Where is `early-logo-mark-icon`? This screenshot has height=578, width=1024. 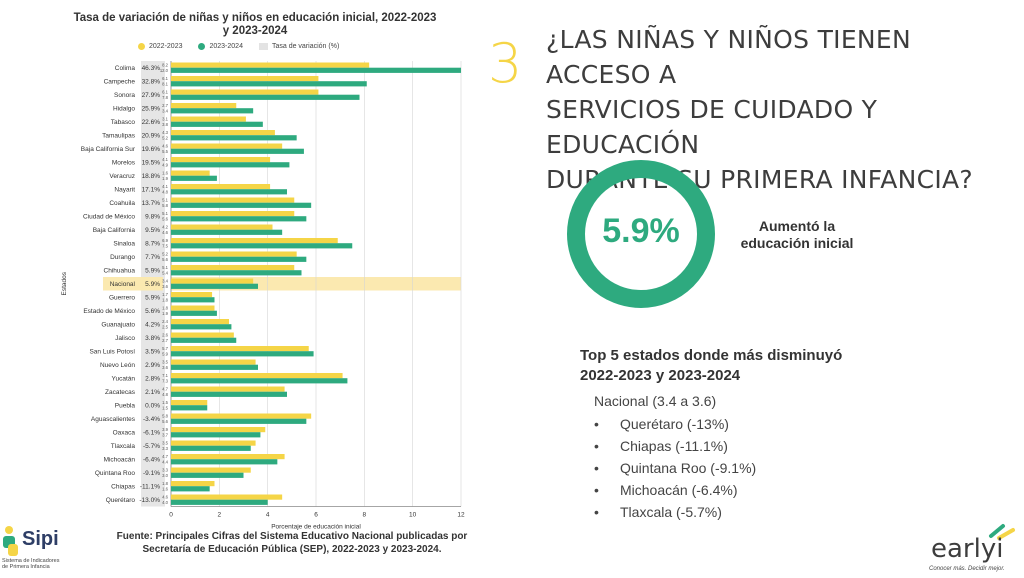 early-logo-mark-icon is located at coordinates (1002, 532).